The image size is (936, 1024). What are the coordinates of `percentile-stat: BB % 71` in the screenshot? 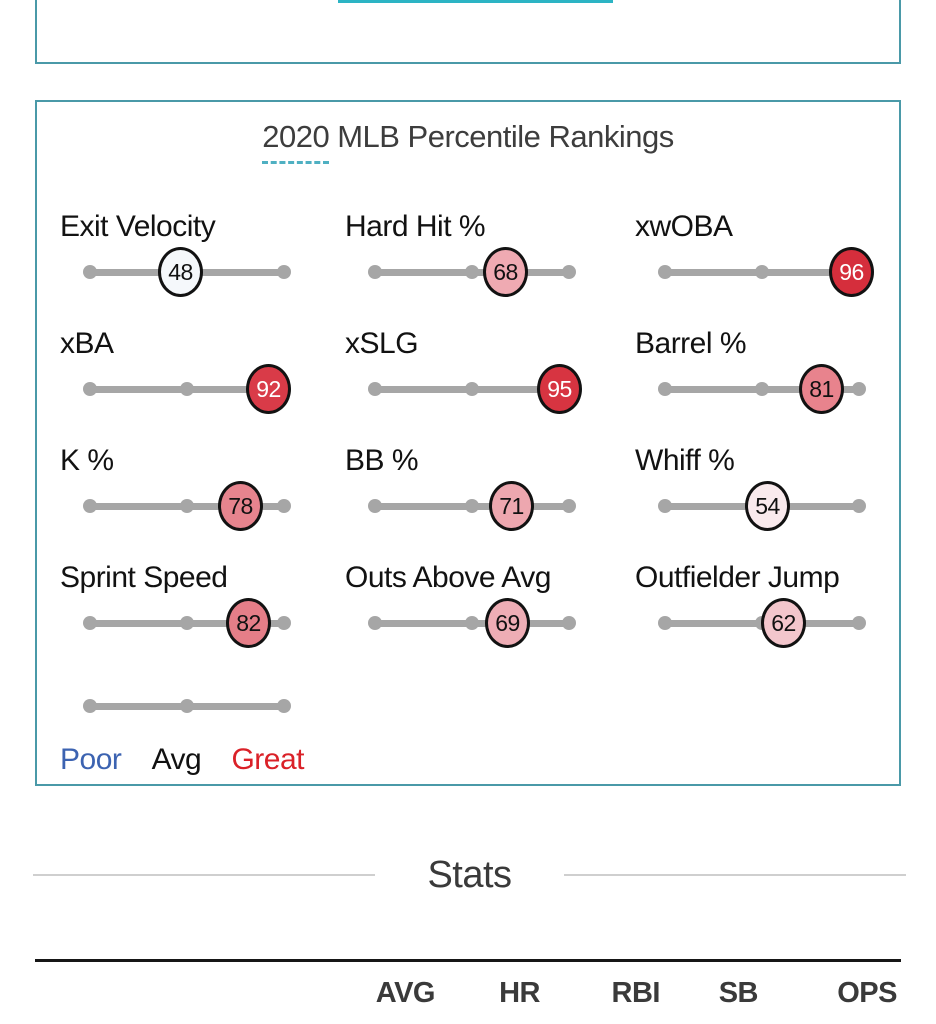 It's located at (490, 502).